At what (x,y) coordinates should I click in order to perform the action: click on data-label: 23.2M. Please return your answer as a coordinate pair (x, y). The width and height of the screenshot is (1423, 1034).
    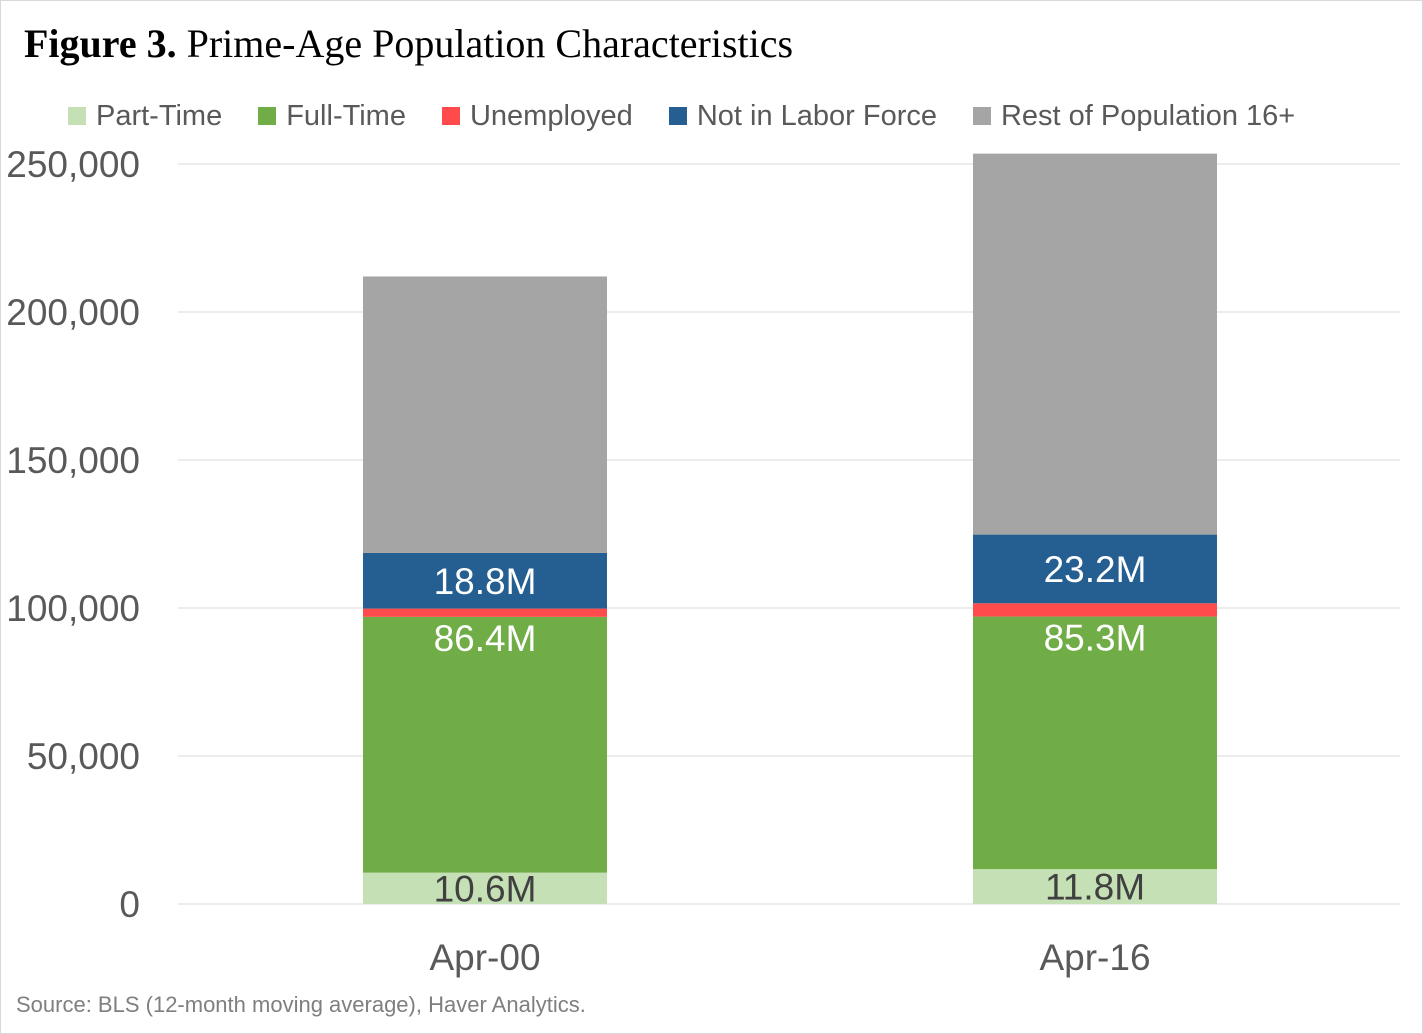
    Looking at the image, I should click on (1095, 569).